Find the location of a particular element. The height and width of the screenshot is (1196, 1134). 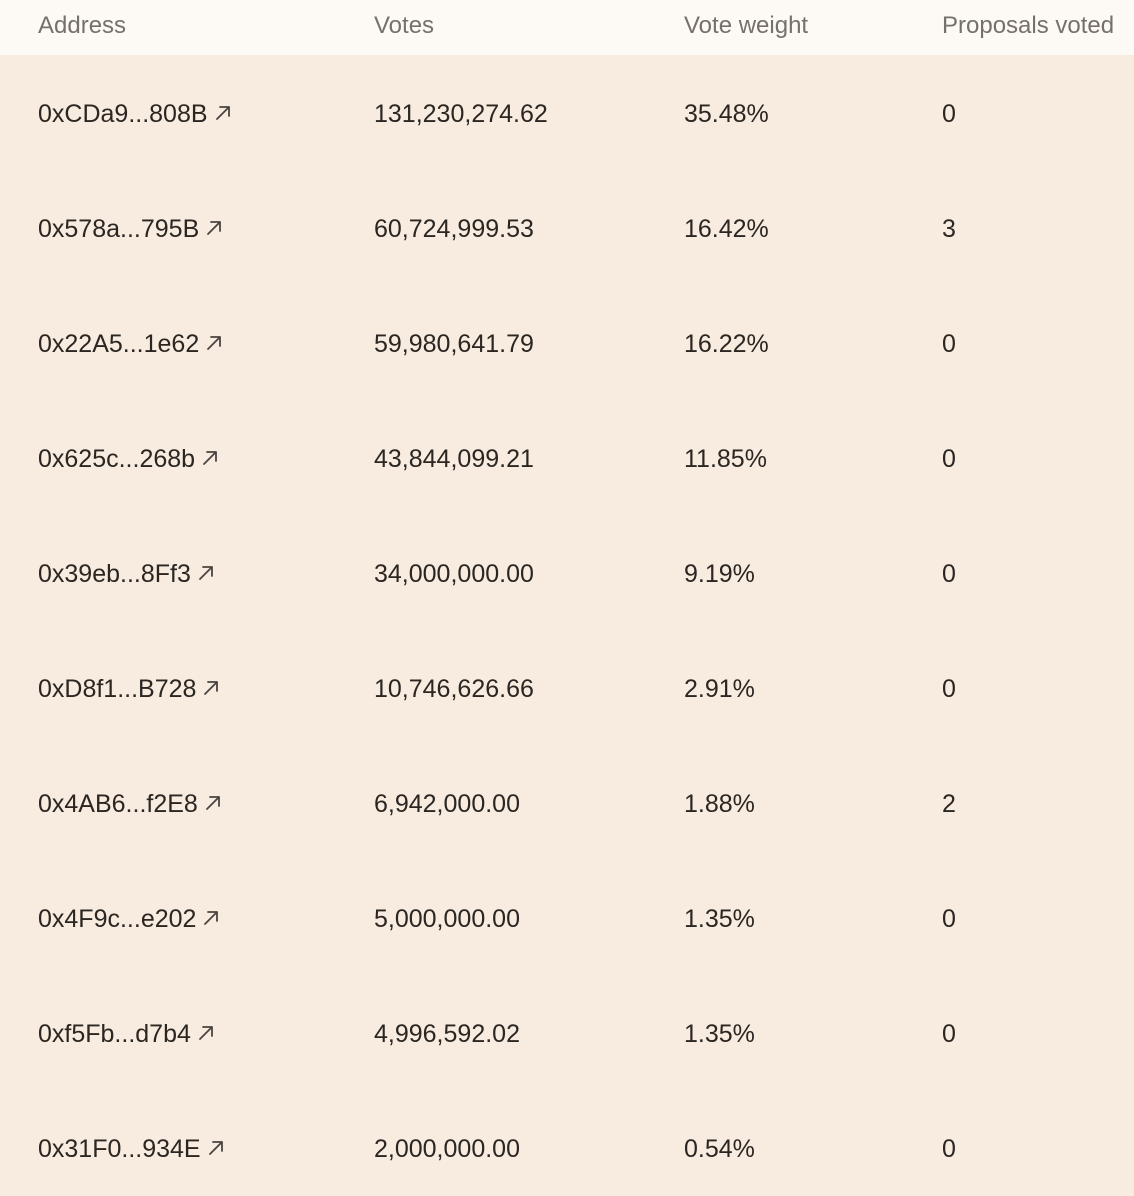

address-link: 0x22A5...1e62 is located at coordinates (131, 344).